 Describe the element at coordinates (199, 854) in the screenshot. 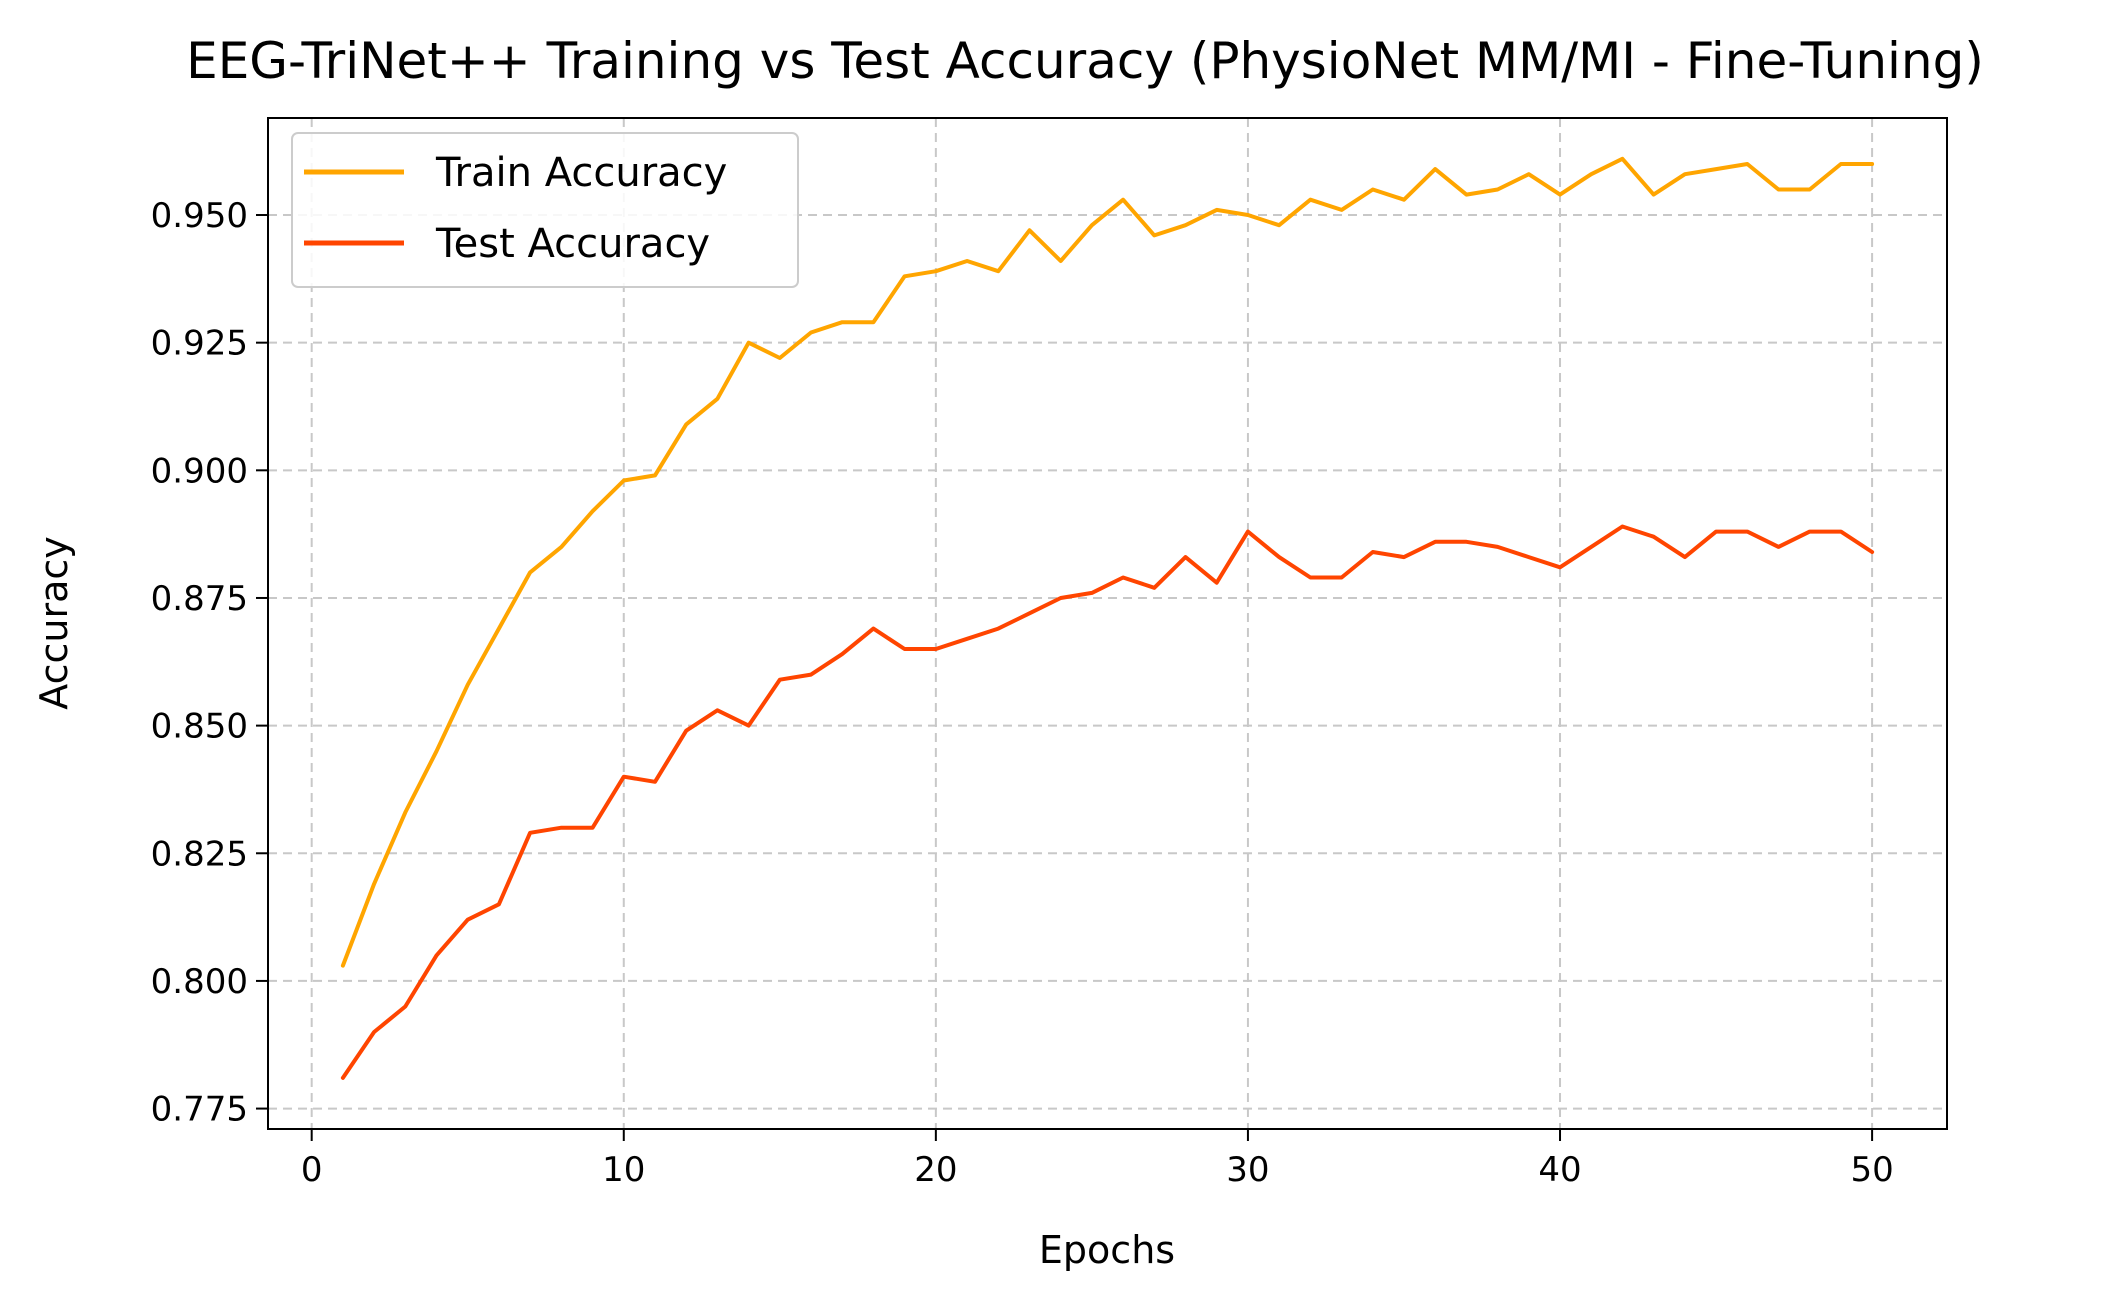

I see `y-tick-label: 0.825` at that location.